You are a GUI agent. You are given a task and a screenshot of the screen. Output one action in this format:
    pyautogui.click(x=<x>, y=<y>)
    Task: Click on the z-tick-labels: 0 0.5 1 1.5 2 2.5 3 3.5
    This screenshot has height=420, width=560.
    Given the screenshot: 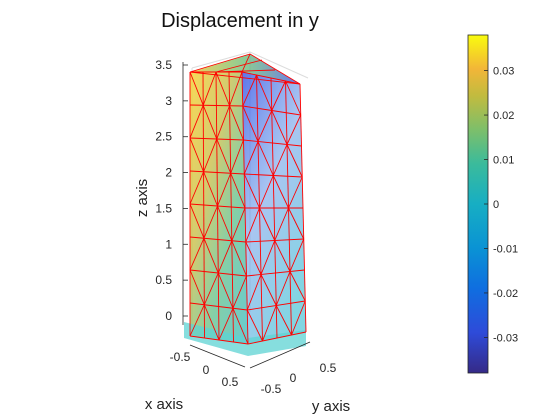 What is the action you would take?
    pyautogui.click(x=171, y=190)
    